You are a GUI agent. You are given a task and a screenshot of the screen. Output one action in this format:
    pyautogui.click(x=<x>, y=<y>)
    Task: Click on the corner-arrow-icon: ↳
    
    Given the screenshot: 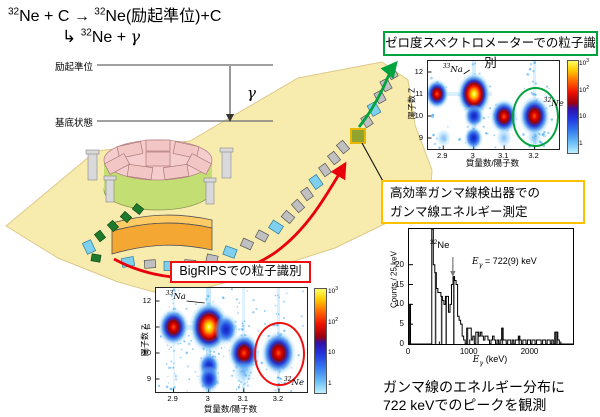 What is the action you would take?
    pyautogui.click(x=69, y=36)
    